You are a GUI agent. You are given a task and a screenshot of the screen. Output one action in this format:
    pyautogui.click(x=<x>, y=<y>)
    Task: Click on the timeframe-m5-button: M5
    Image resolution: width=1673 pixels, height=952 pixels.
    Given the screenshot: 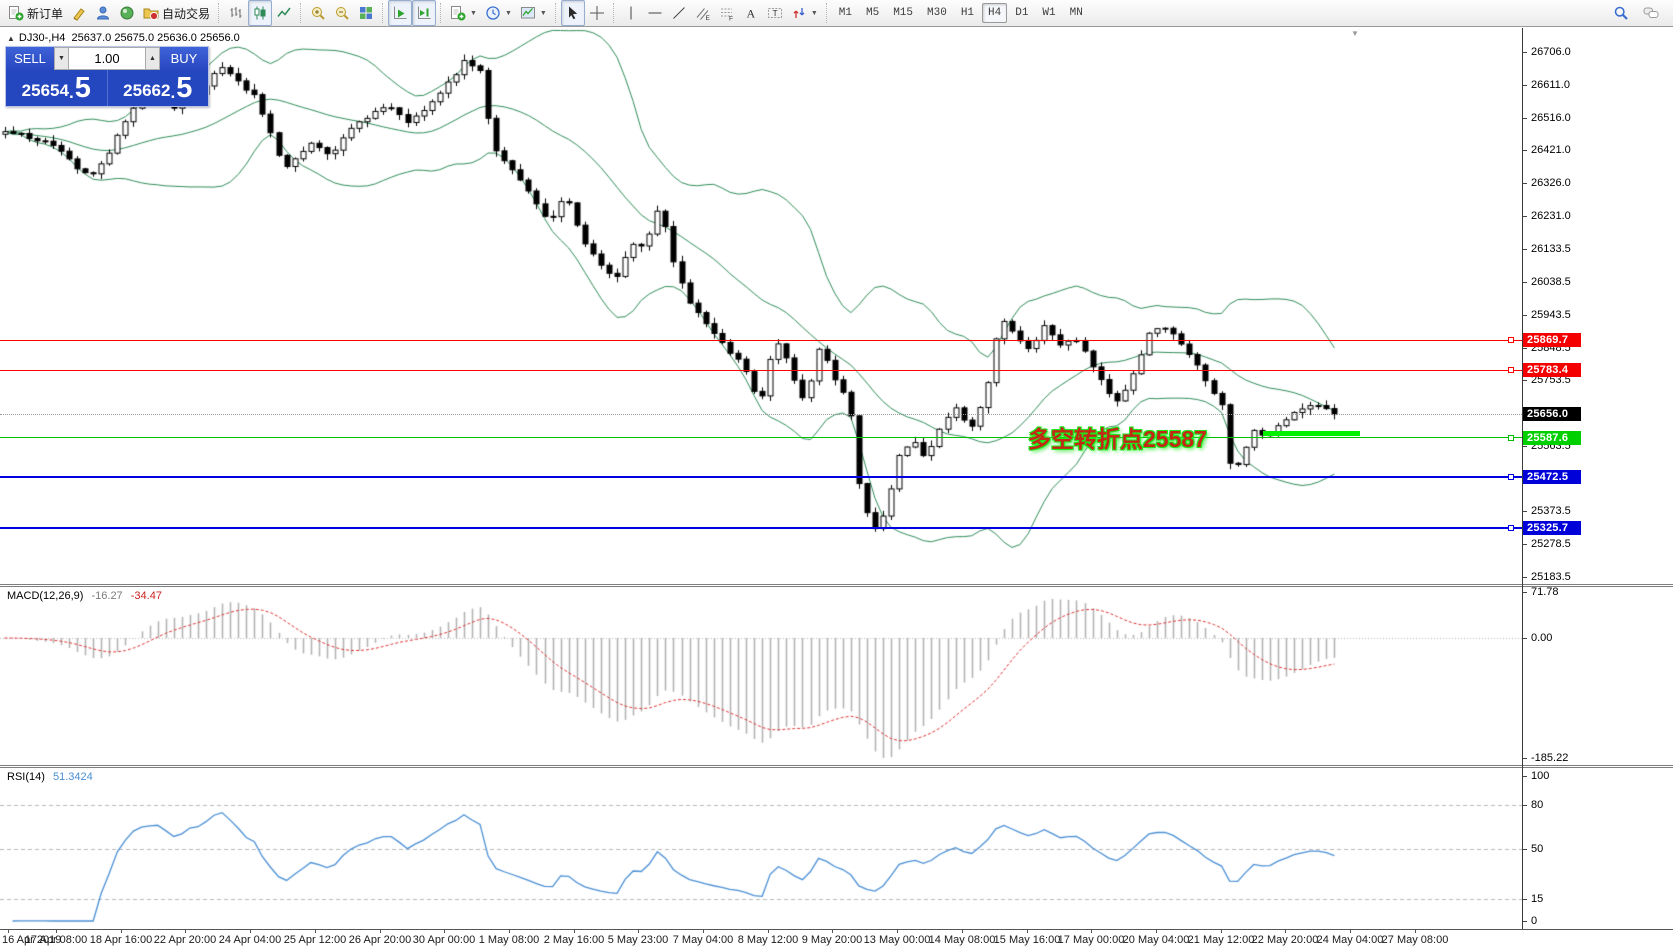 What is the action you would take?
    pyautogui.click(x=872, y=13)
    